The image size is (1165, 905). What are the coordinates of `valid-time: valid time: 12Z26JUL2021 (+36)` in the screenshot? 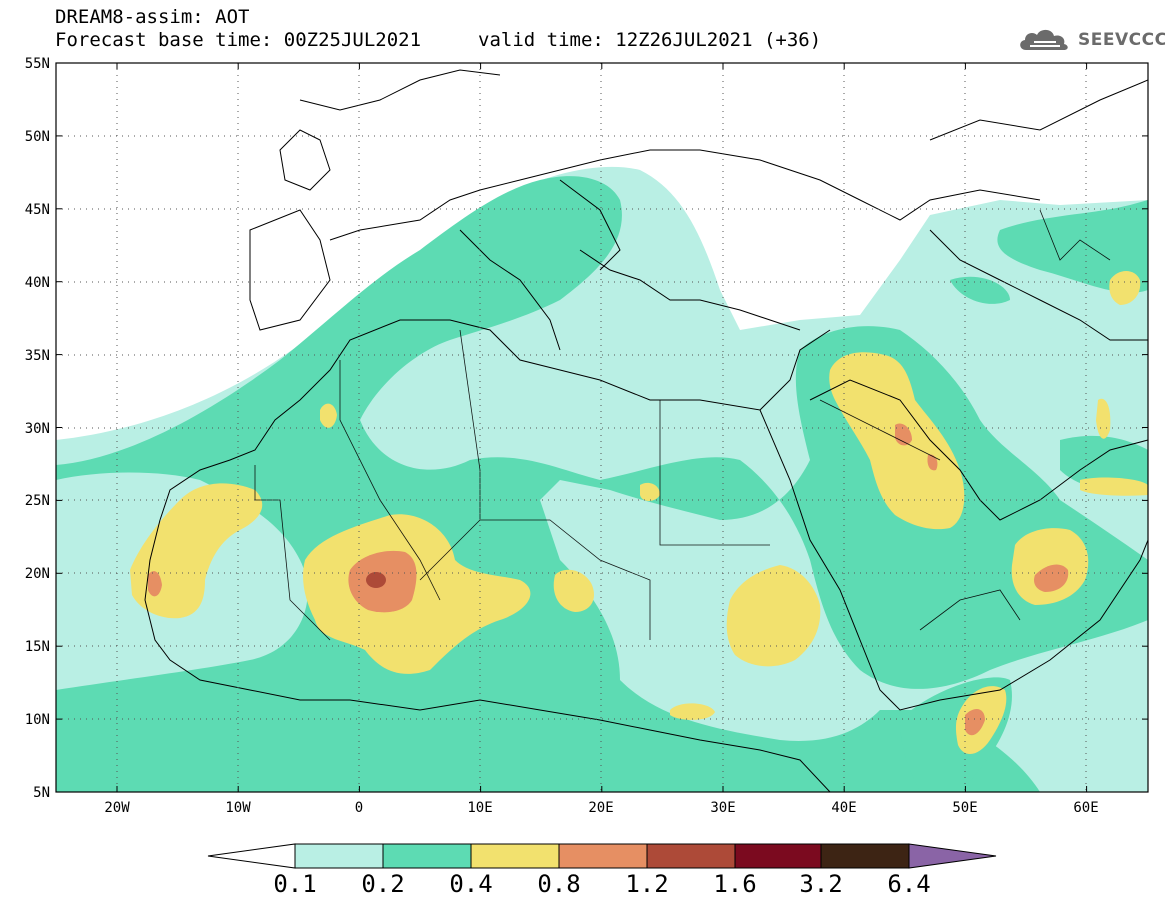 It's located at (650, 40).